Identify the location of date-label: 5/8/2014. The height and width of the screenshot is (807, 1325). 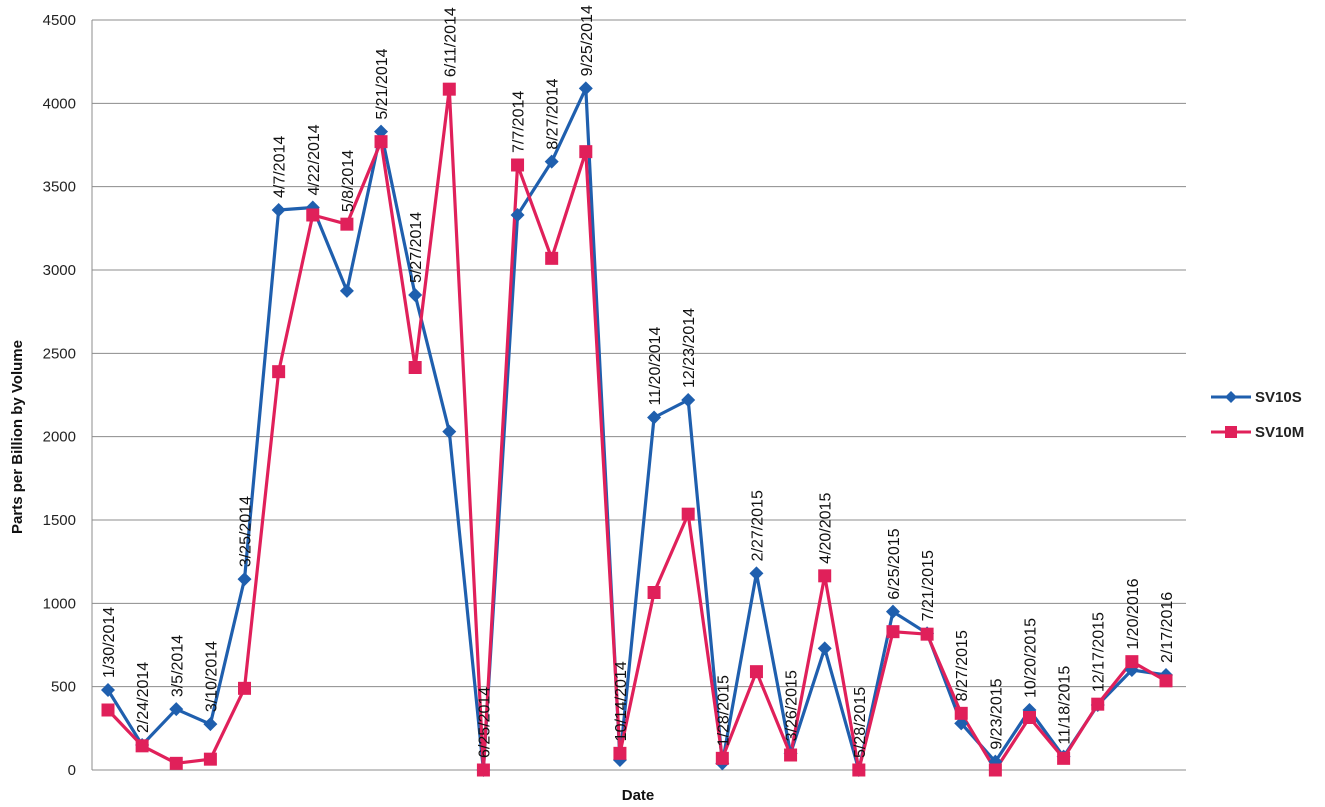
(348, 181).